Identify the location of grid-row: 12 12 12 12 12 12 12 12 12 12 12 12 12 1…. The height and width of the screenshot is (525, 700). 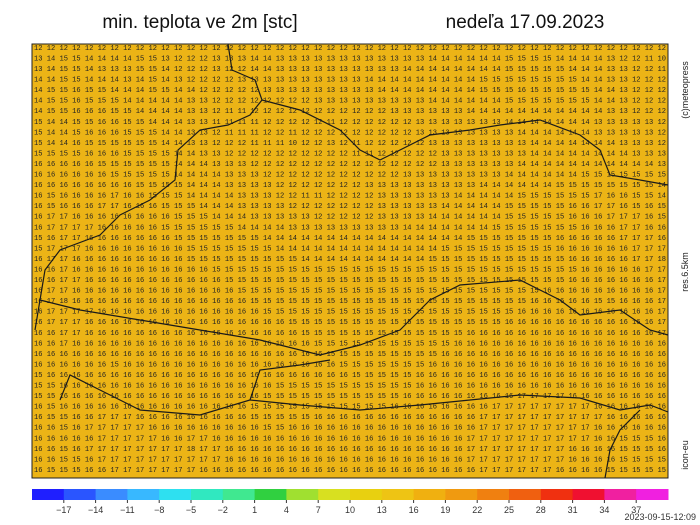
(350, 49).